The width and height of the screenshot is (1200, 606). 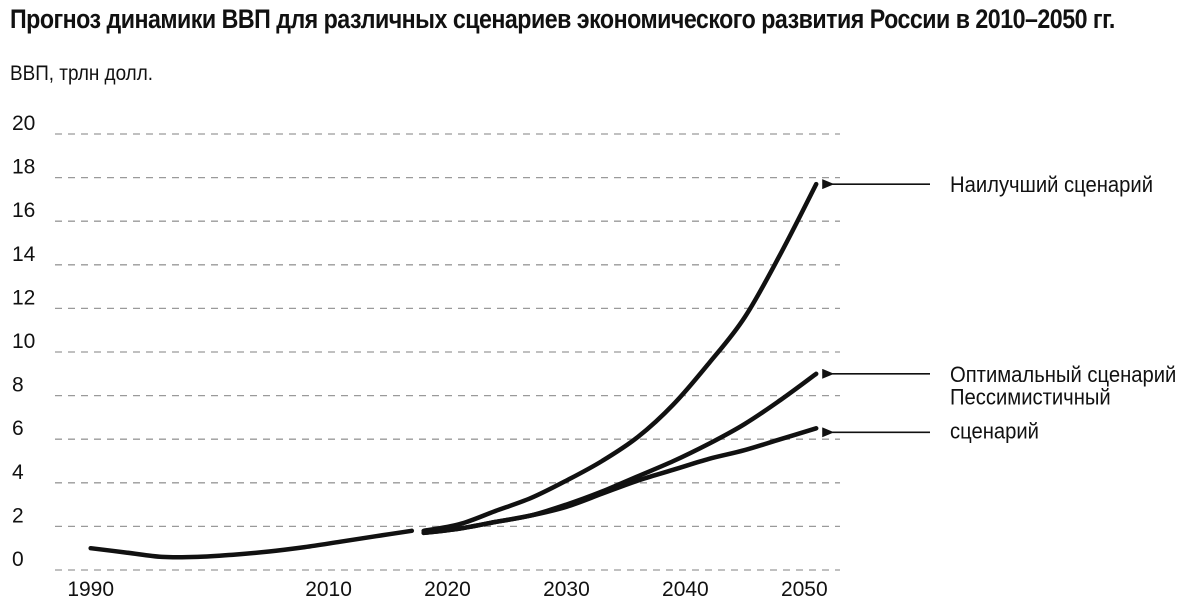 What do you see at coordinates (90, 589) in the screenshot?
I see `x-tick-label: 1990` at bounding box center [90, 589].